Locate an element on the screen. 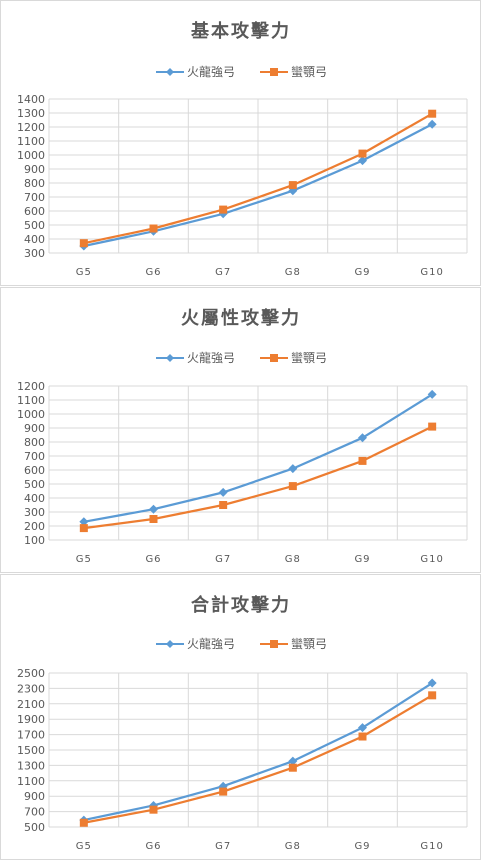  y-tick-label: 1700 is located at coordinates (31, 735).